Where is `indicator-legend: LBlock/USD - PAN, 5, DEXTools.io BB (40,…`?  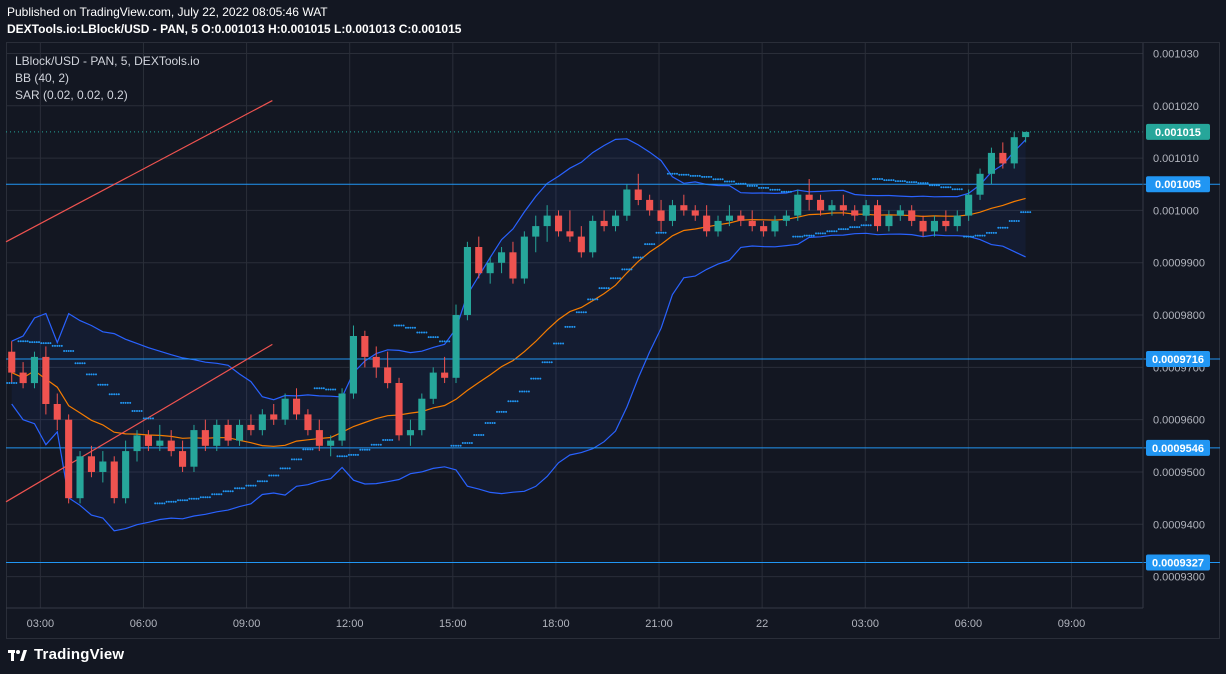
indicator-legend: LBlock/USD - PAN, 5, DEXTools.io BB (40,… is located at coordinates (107, 78).